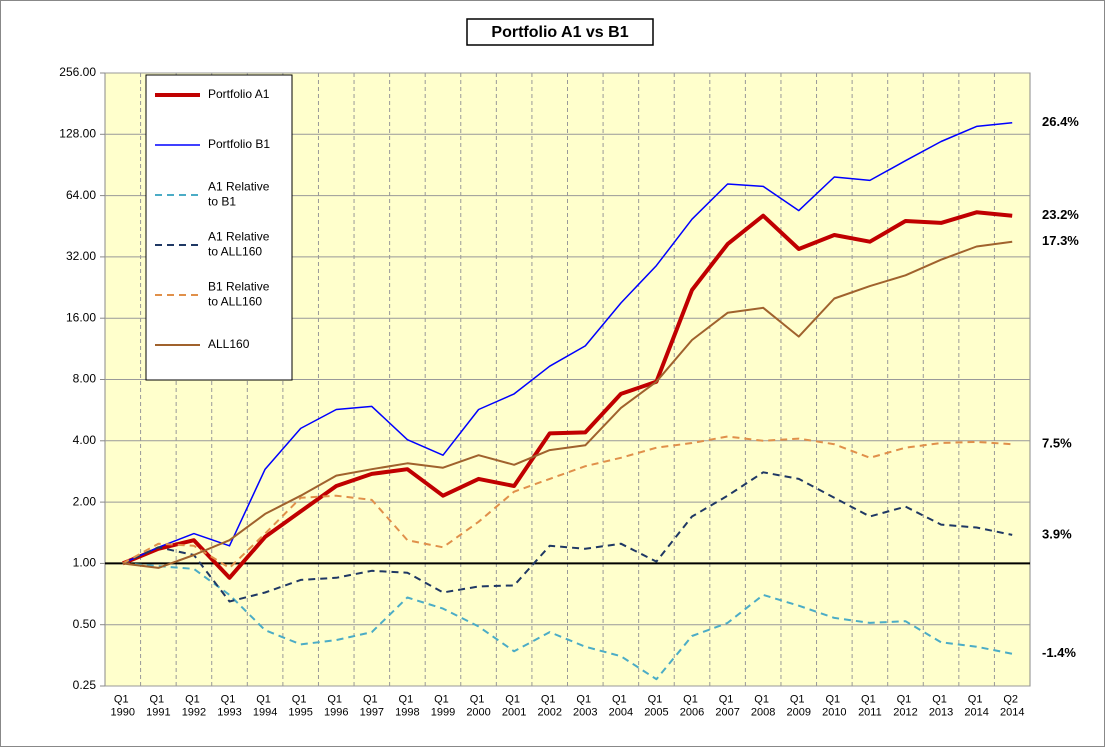 The height and width of the screenshot is (752, 1105). Describe the element at coordinates (549, 705) in the screenshot. I see `x-tick-label: Q1 2002` at that location.